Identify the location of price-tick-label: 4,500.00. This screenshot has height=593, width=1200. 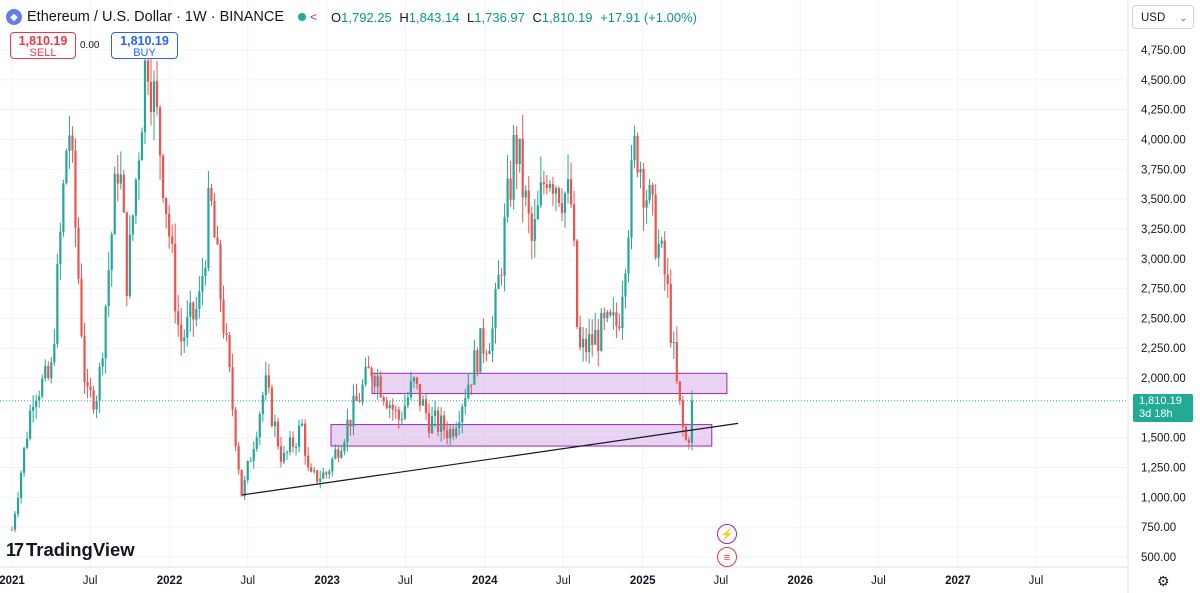
(1163, 81).